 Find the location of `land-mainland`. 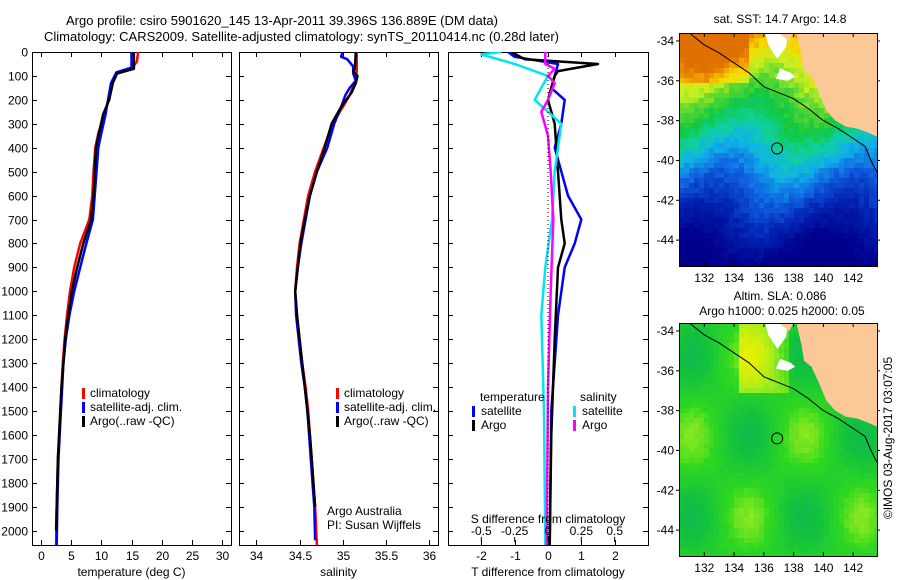

land-mainland is located at coordinates (836, 85).